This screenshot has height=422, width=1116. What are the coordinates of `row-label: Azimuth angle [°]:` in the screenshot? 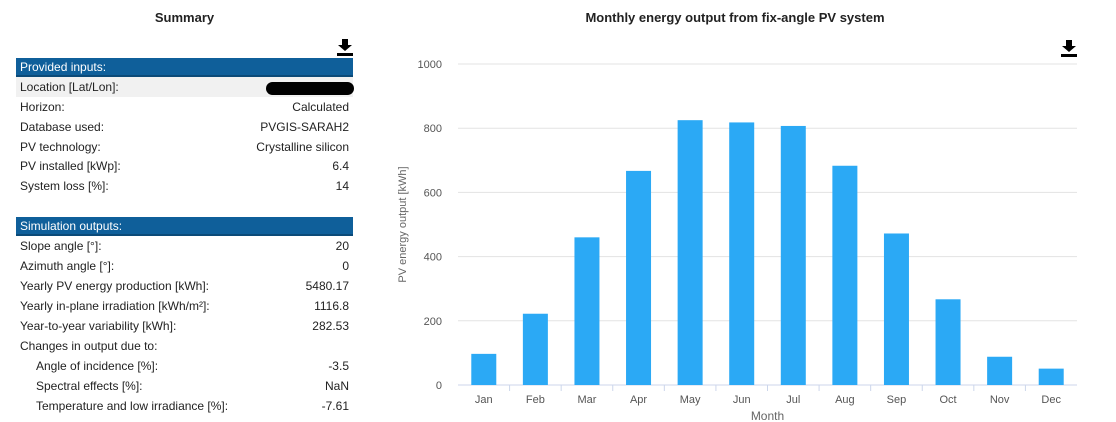 It's located at (67, 266).